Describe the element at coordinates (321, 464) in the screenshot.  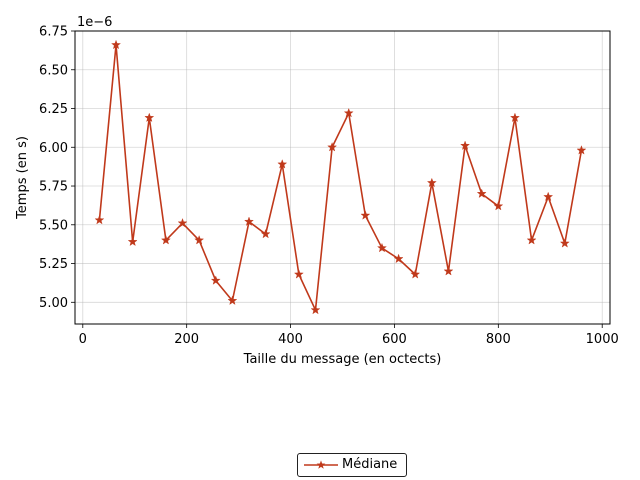
I see `legend-swatch-icon` at that location.